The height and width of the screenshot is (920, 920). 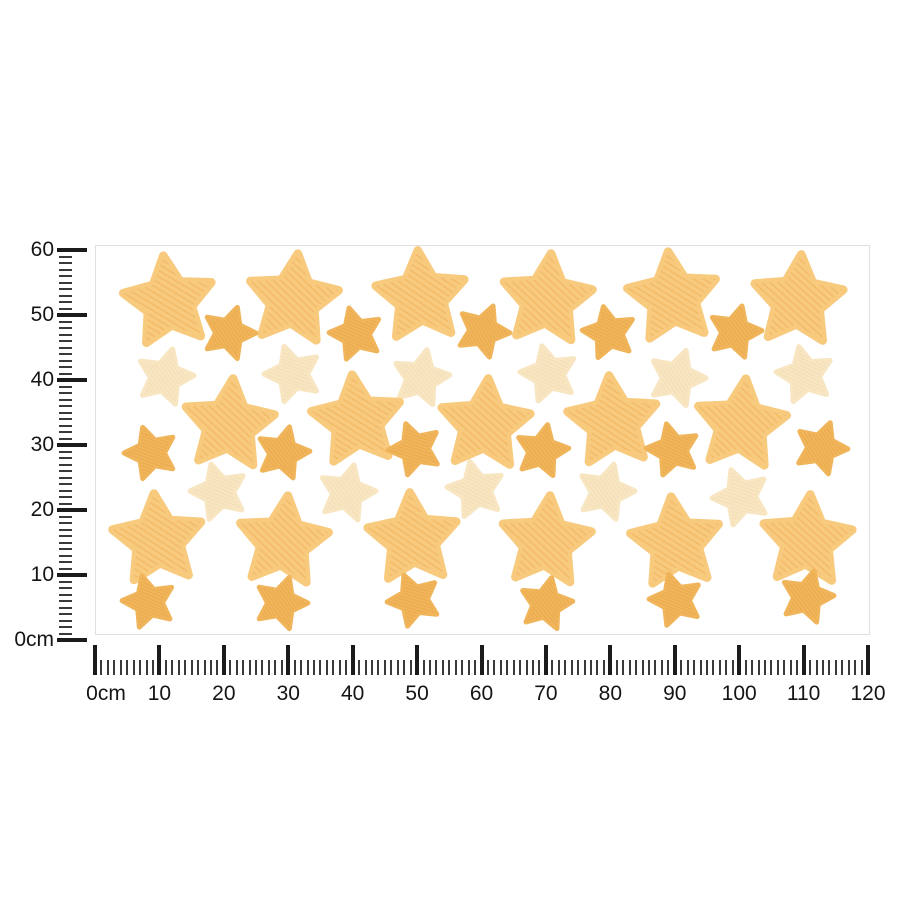 What do you see at coordinates (42, 314) in the screenshot?
I see `ruler-label: 50` at bounding box center [42, 314].